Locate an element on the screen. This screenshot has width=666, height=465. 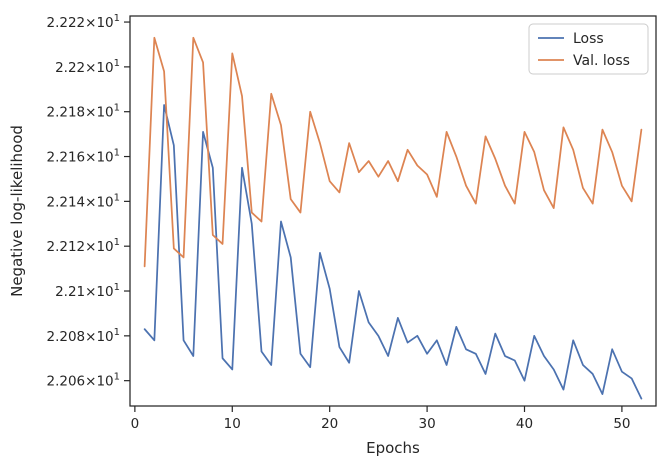
legend: Loss Val. loss is located at coordinates (588, 49).